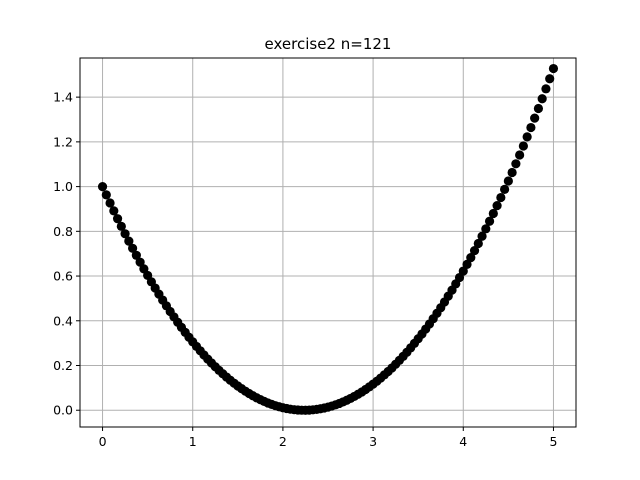 This screenshot has height=480, width=640. What do you see at coordinates (373, 441) in the screenshot?
I see `x-tick-label: 3` at bounding box center [373, 441].